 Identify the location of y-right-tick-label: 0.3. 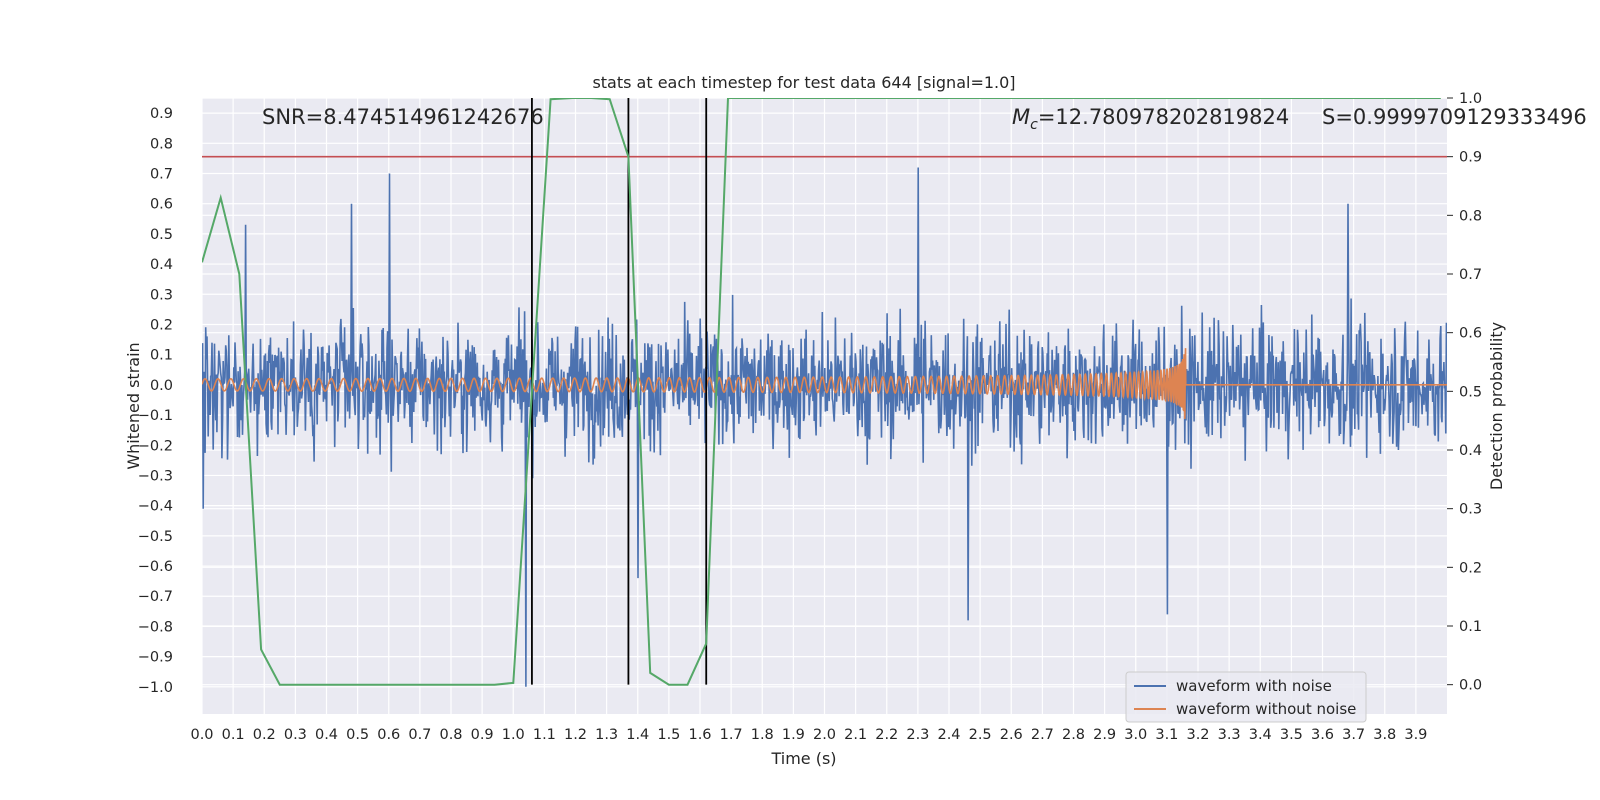
(1470, 510).